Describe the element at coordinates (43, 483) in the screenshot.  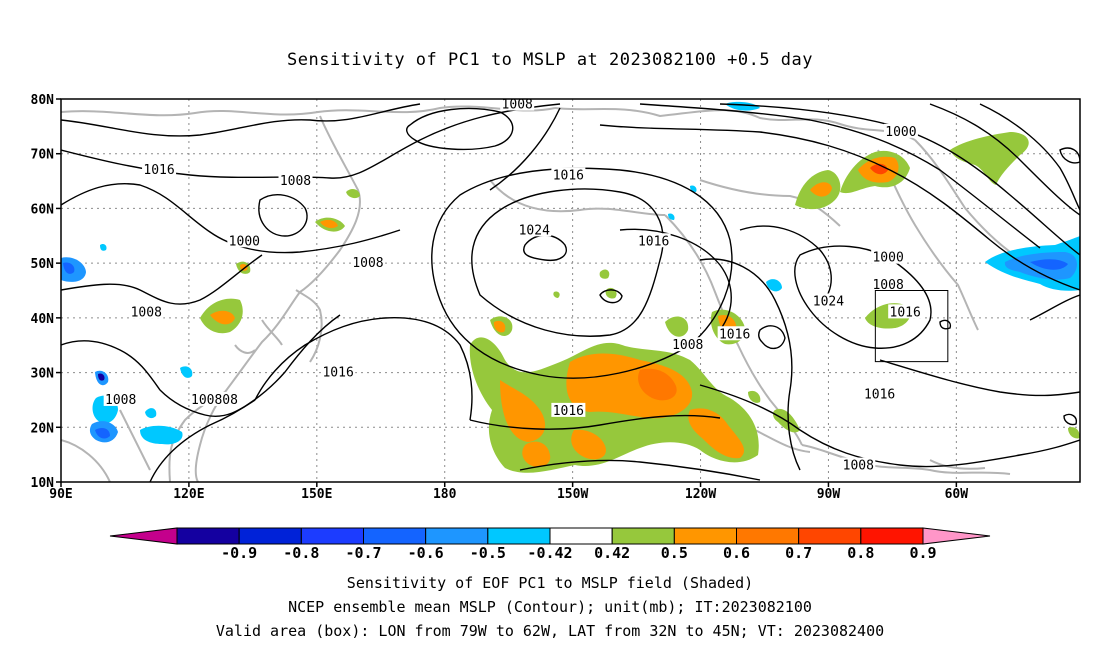
I see `lat-tick-label: 10N` at that location.